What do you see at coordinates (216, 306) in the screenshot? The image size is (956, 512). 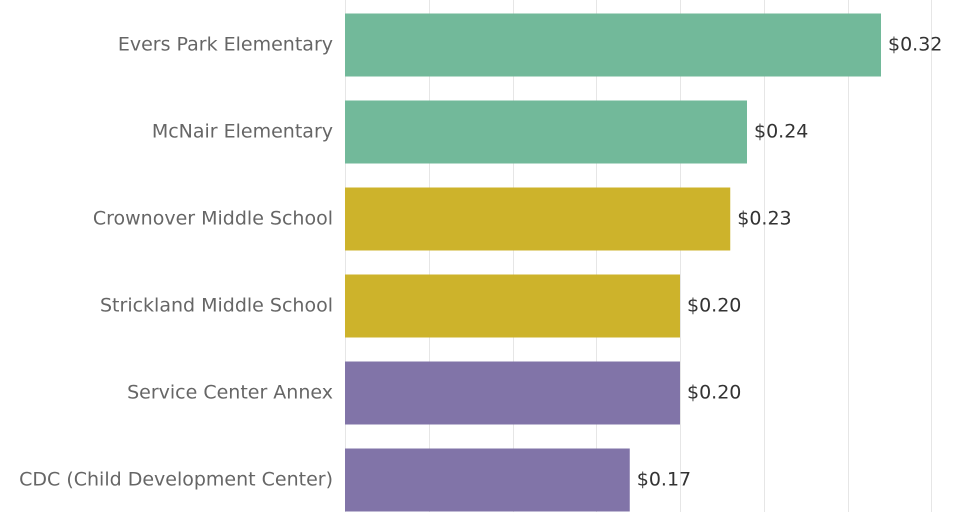 I see `category-label: Strickland Middle School` at bounding box center [216, 306].